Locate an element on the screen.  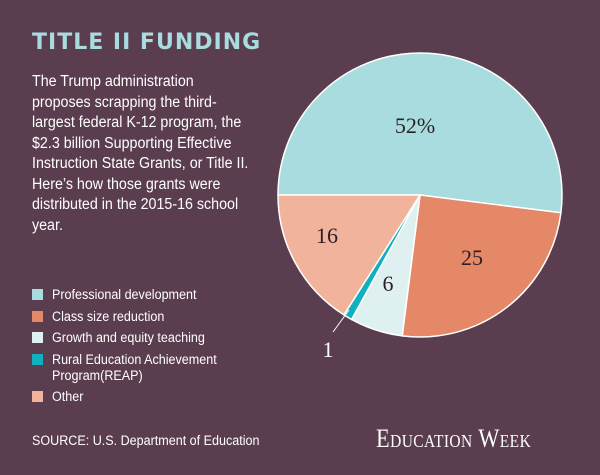
legend-label: Class size reduction is located at coordinates (108, 316).